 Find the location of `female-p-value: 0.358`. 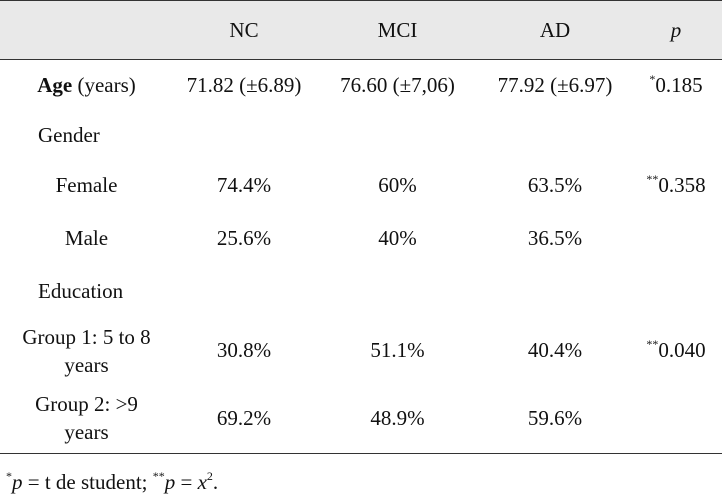

female-p-value: 0.358 is located at coordinates (682, 184).